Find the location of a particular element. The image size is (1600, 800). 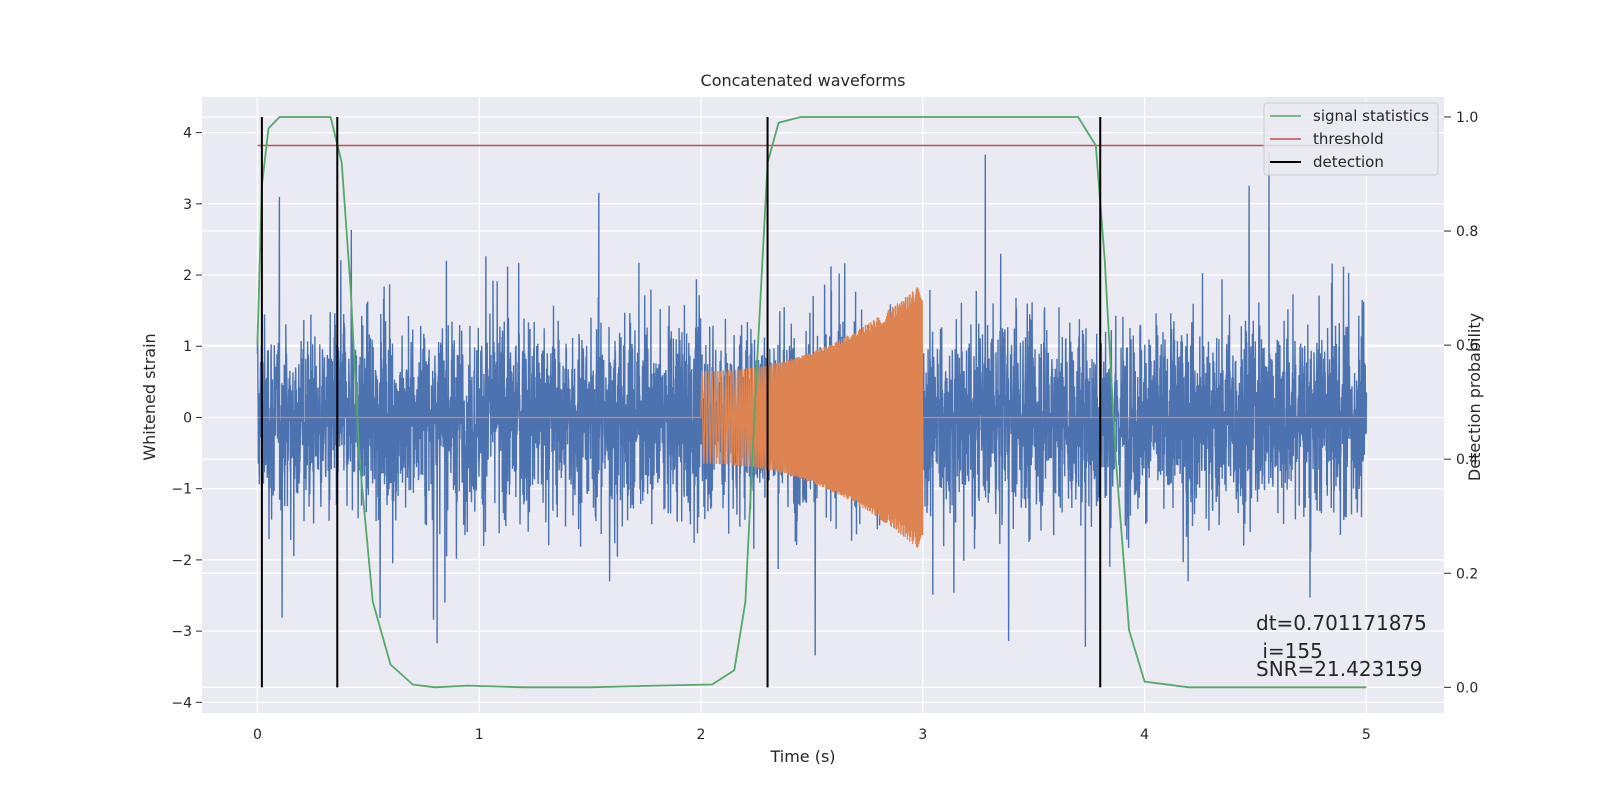

x-axis-label: Time (s) is located at coordinates (802, 756).